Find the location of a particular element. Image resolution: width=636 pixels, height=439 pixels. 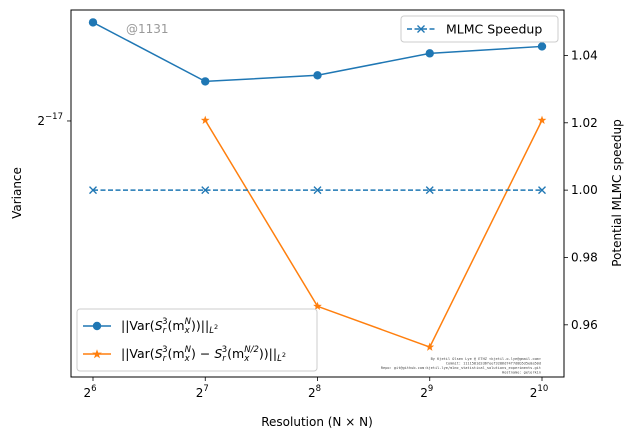

y-left-axis: 2−17 is located at coordinates (54, 120).